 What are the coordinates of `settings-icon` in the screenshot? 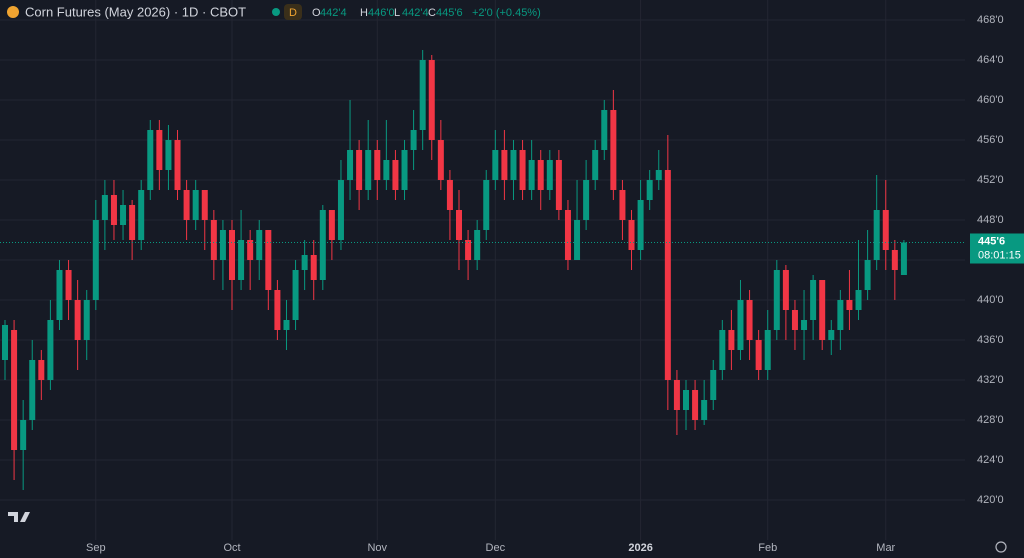 It's located at (1001, 547).